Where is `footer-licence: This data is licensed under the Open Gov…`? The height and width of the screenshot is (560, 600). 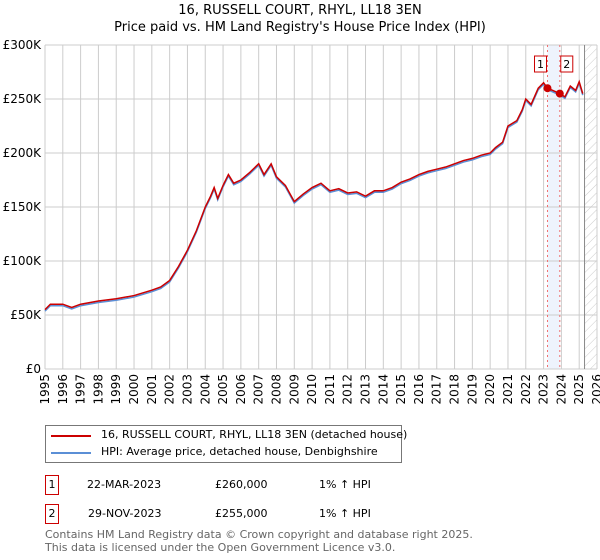 footer-licence: This data is licensed under the Open Gov… is located at coordinates (220, 547).